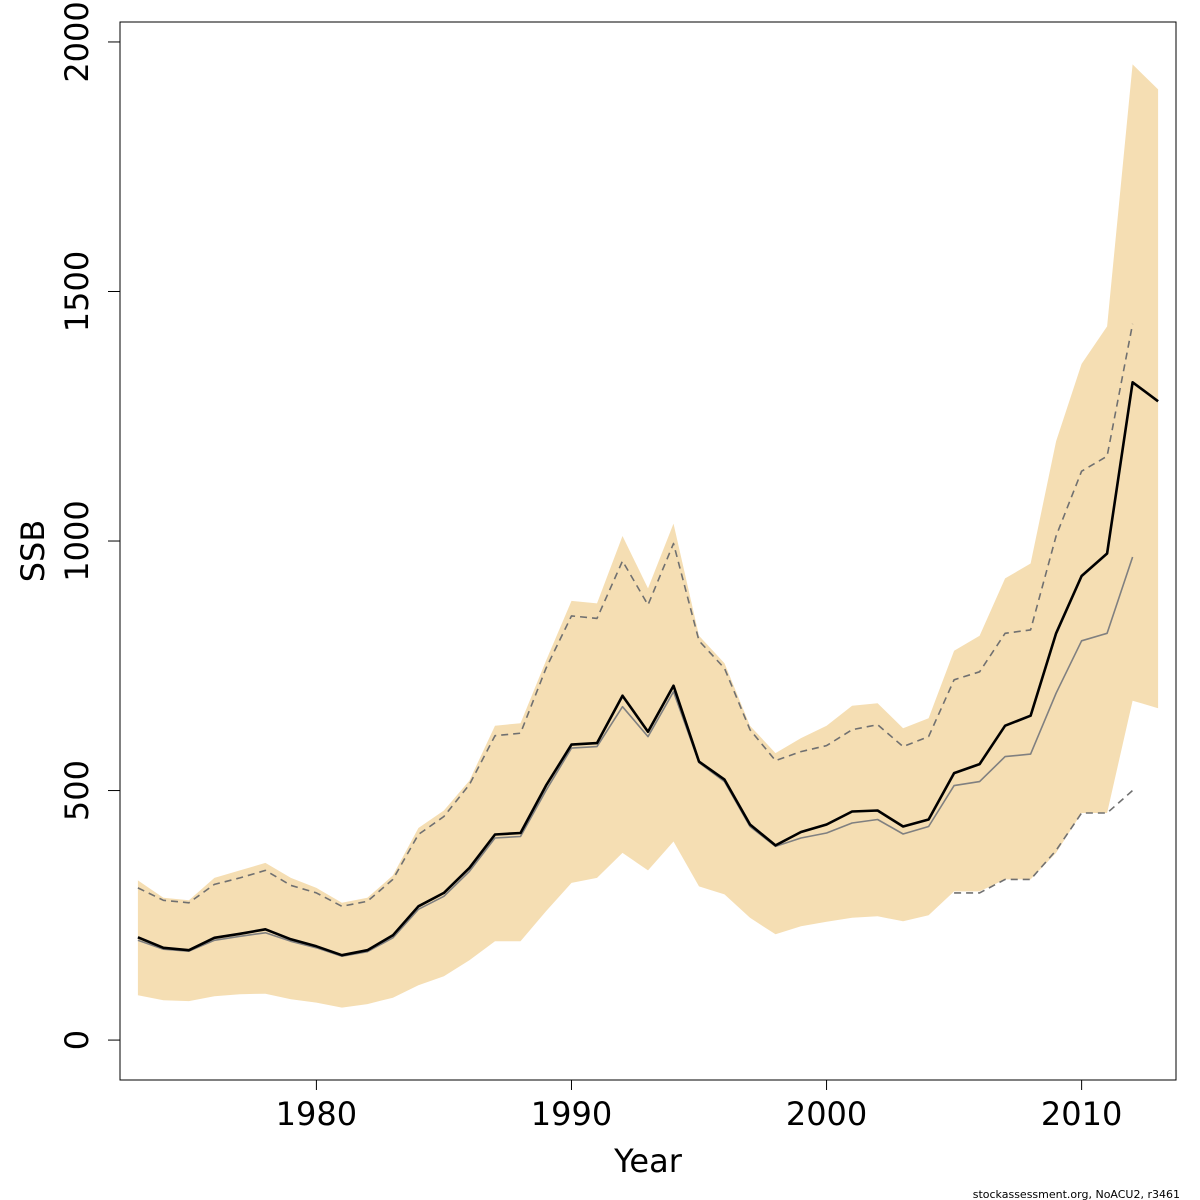 The image size is (1200, 1200). I want to click on y-tick-label-500: 500, so click(77, 790).